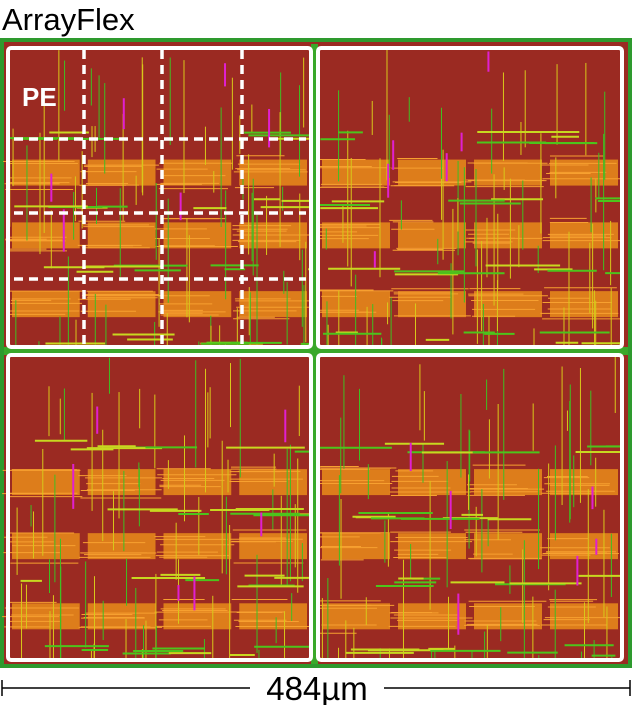 This screenshot has width=632, height=705. Describe the element at coordinates (39, 97) in the screenshot. I see `pe-label: PE` at that location.